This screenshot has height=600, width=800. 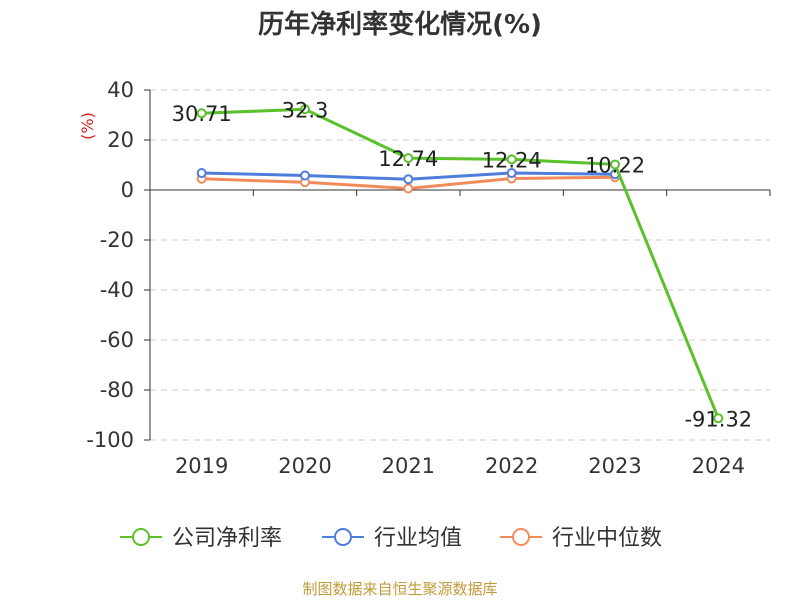 What do you see at coordinates (87, 126) in the screenshot?
I see `y-axis-label: (%)` at bounding box center [87, 126].